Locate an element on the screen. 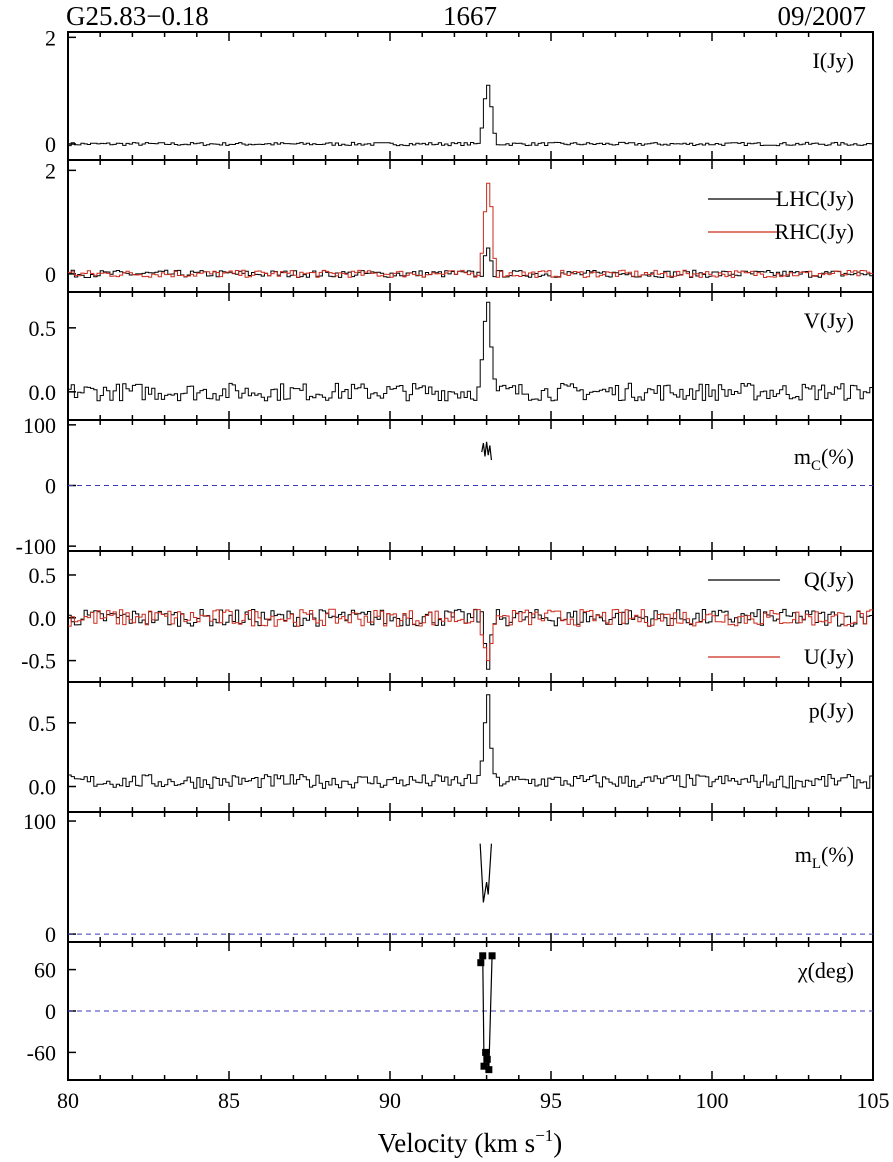 The image size is (893, 1162). panel-LR-frame is located at coordinates (470, 226).